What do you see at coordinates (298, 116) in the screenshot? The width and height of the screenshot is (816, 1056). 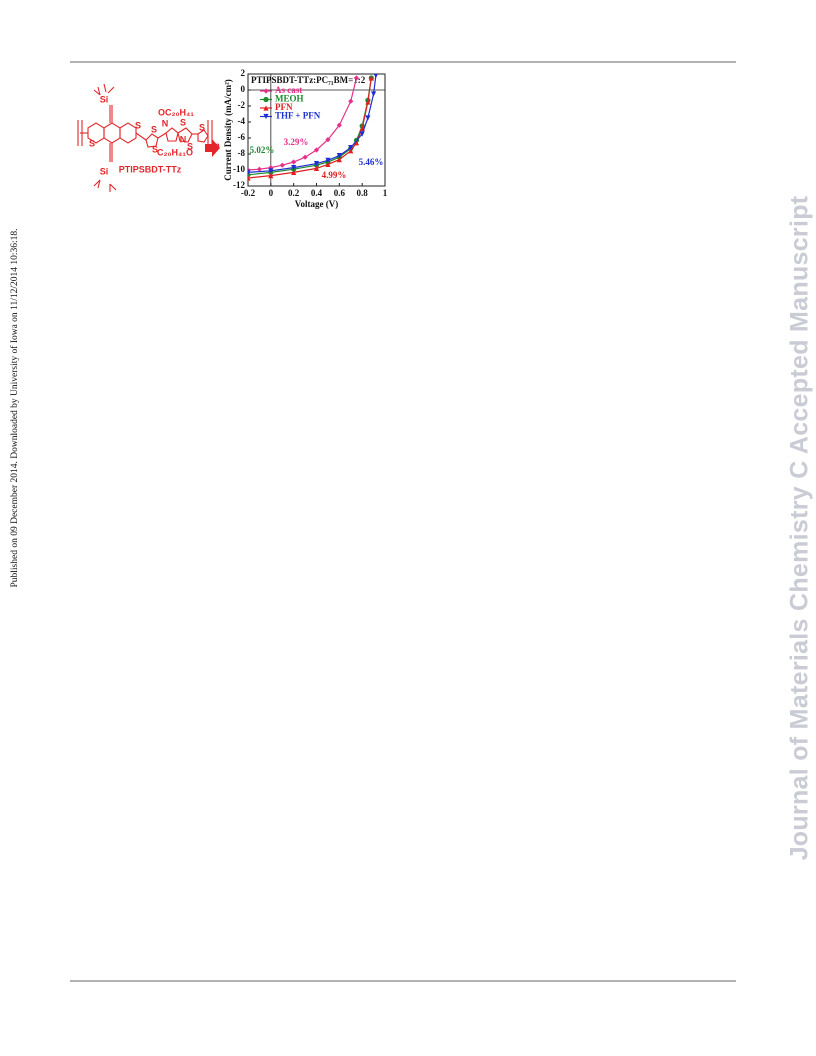 I see `legend-label: THF + PFN` at bounding box center [298, 116].